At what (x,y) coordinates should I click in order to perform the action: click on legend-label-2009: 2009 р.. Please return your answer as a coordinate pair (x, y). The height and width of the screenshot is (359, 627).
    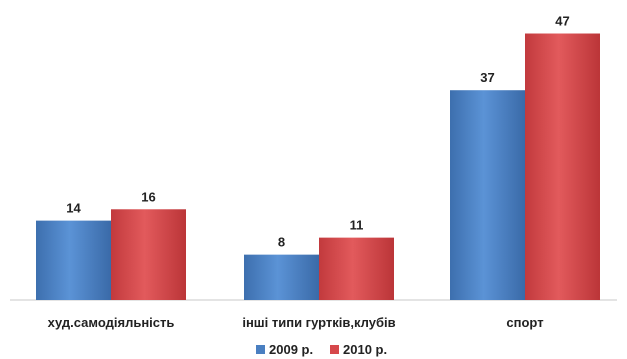
    Looking at the image, I should click on (291, 349).